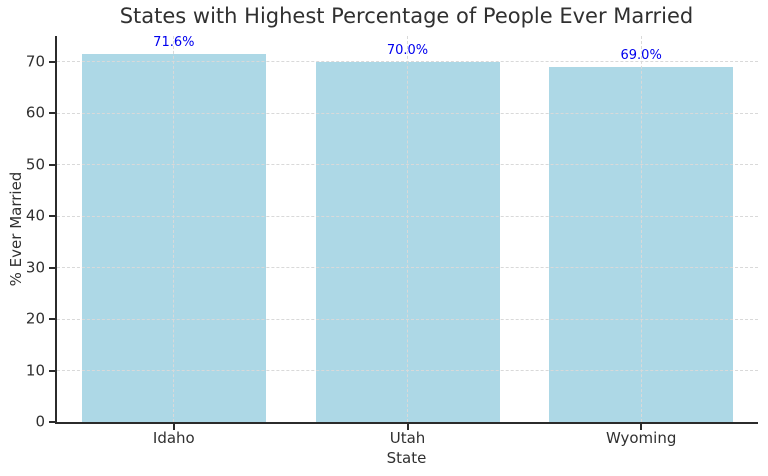  I want to click on x-axis-label: State, so click(406, 458).